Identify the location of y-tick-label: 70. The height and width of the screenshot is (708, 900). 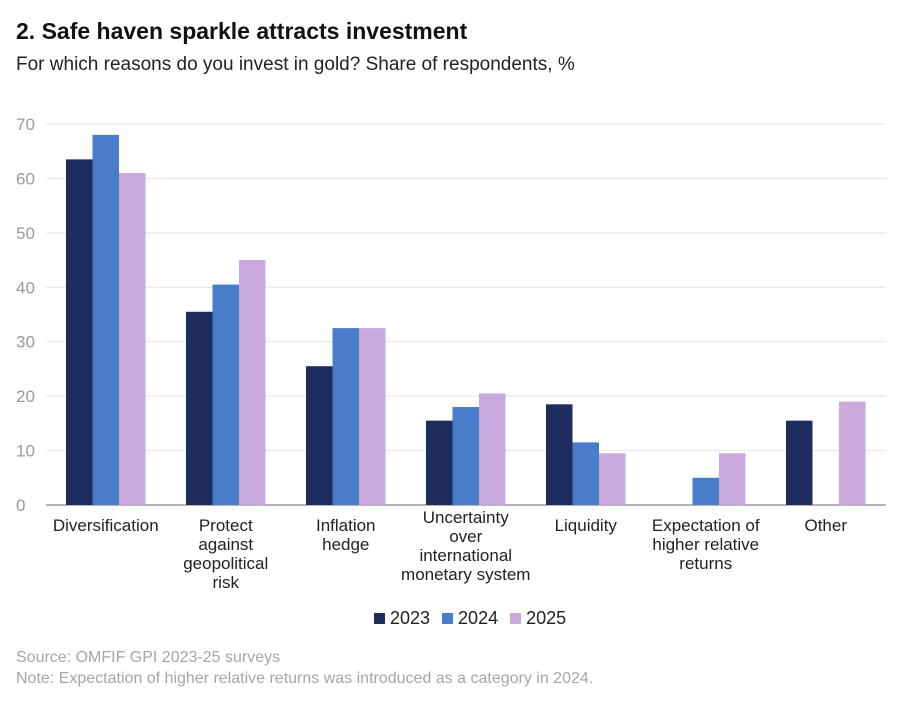
(25, 124).